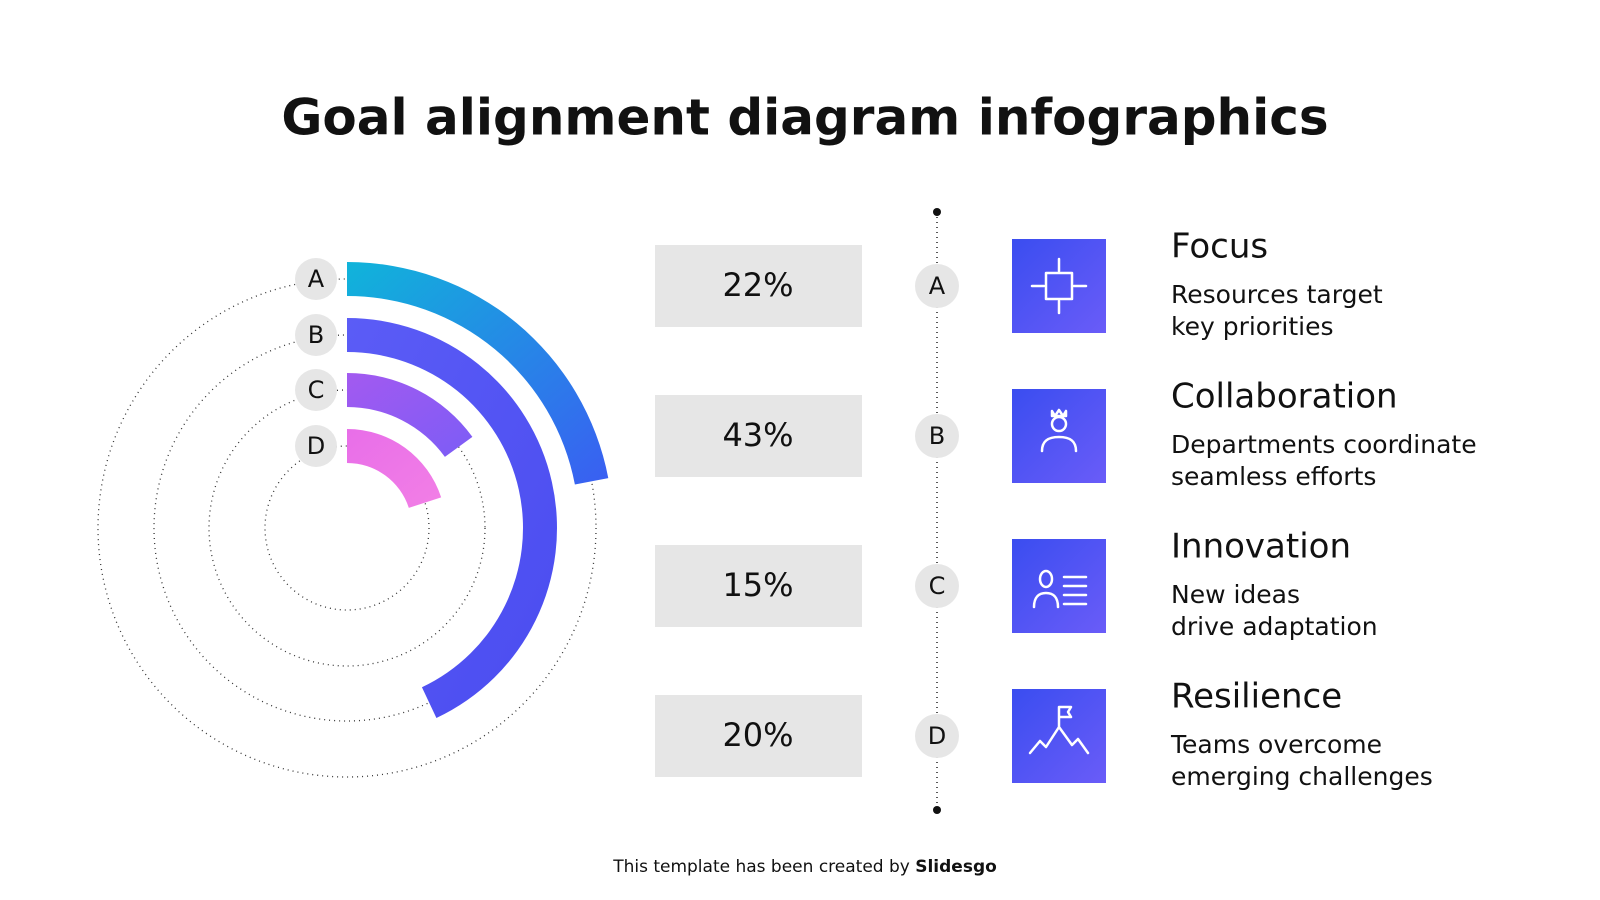 This screenshot has height=900, width=1600. Describe the element at coordinates (1261, 547) in the screenshot. I see `item-title: Innovation` at that location.